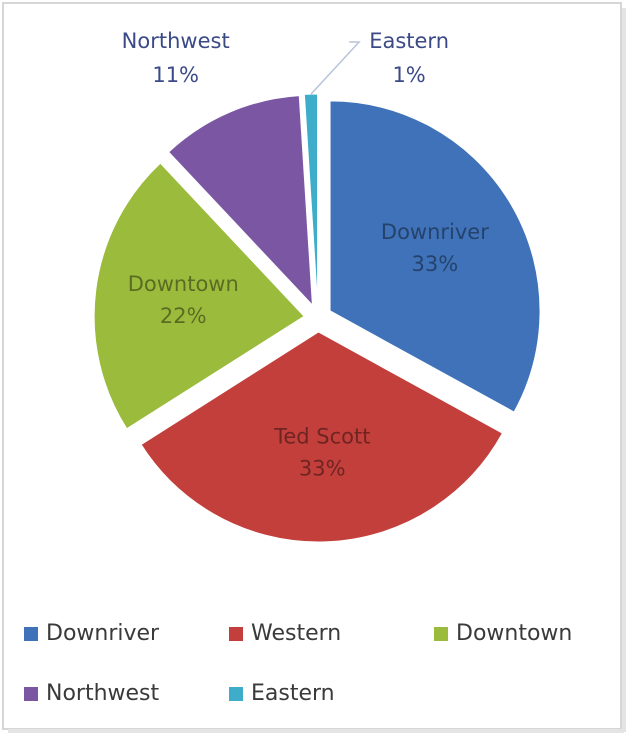 The height and width of the screenshot is (734, 628). What do you see at coordinates (408, 75) in the screenshot?
I see `slice-value-label: 1%` at bounding box center [408, 75].